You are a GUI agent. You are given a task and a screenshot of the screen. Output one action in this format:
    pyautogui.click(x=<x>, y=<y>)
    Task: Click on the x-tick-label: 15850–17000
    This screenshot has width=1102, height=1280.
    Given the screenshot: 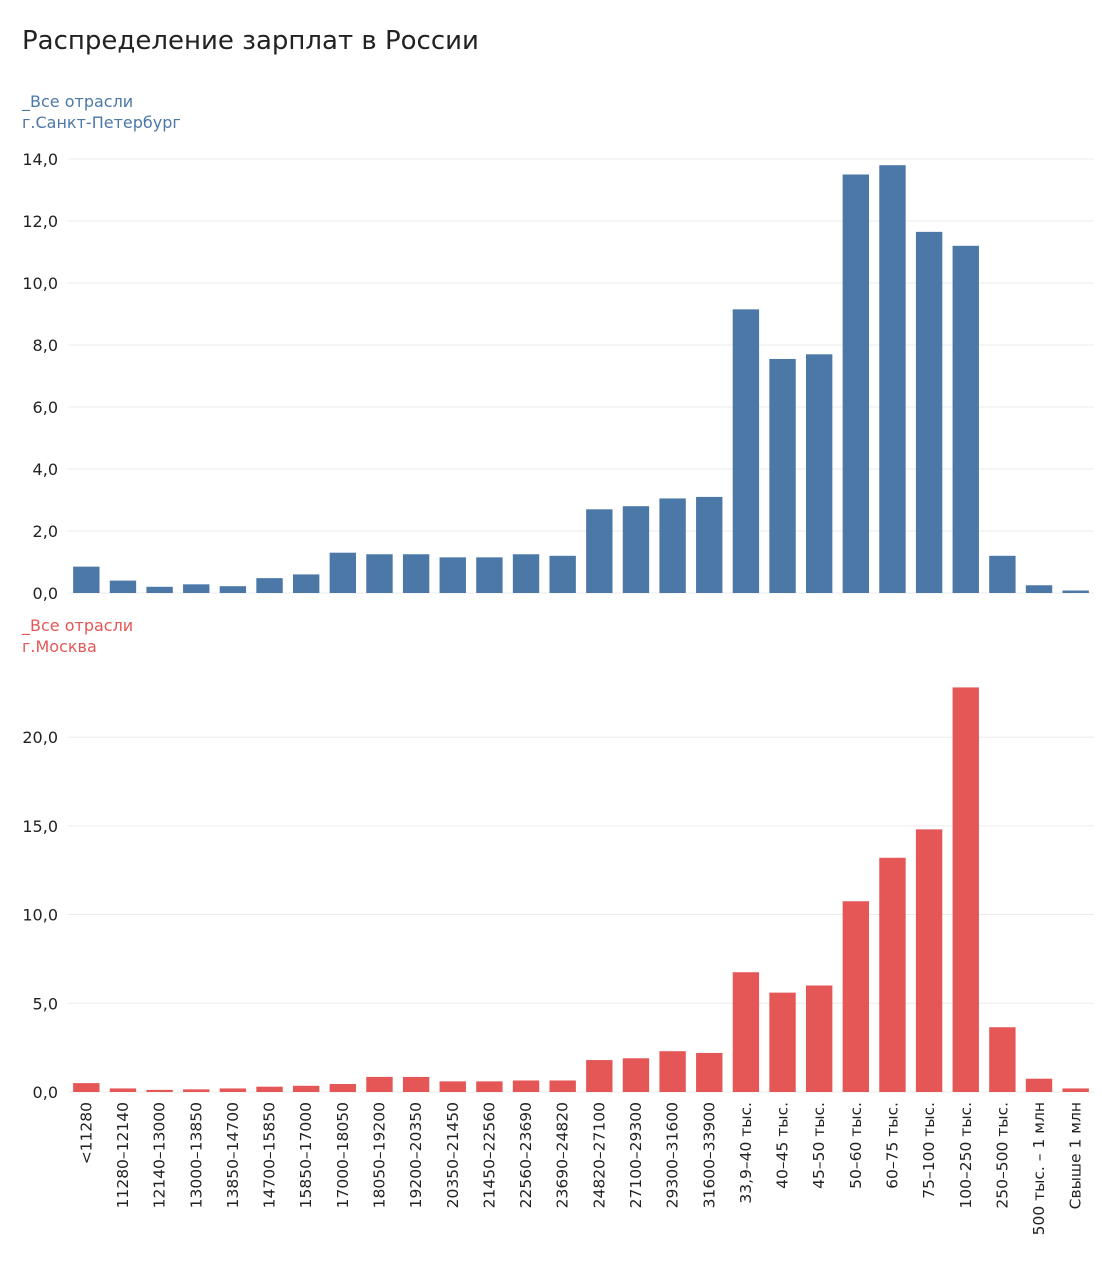 What is the action you would take?
    pyautogui.click(x=306, y=1155)
    